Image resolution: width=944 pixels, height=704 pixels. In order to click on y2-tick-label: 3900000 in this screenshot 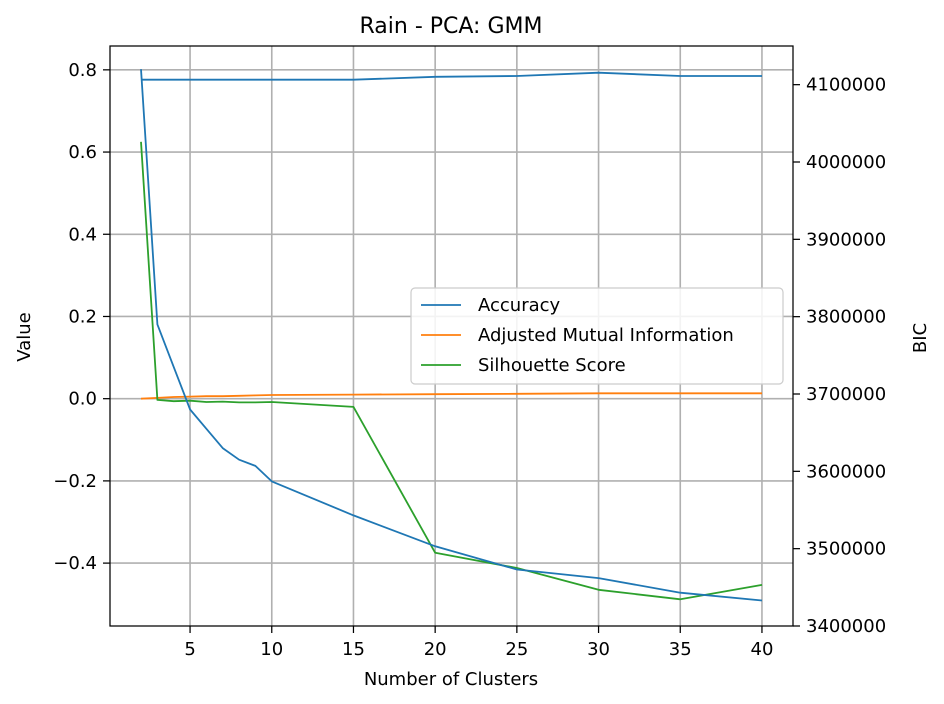, I will do `click(846, 239)`.